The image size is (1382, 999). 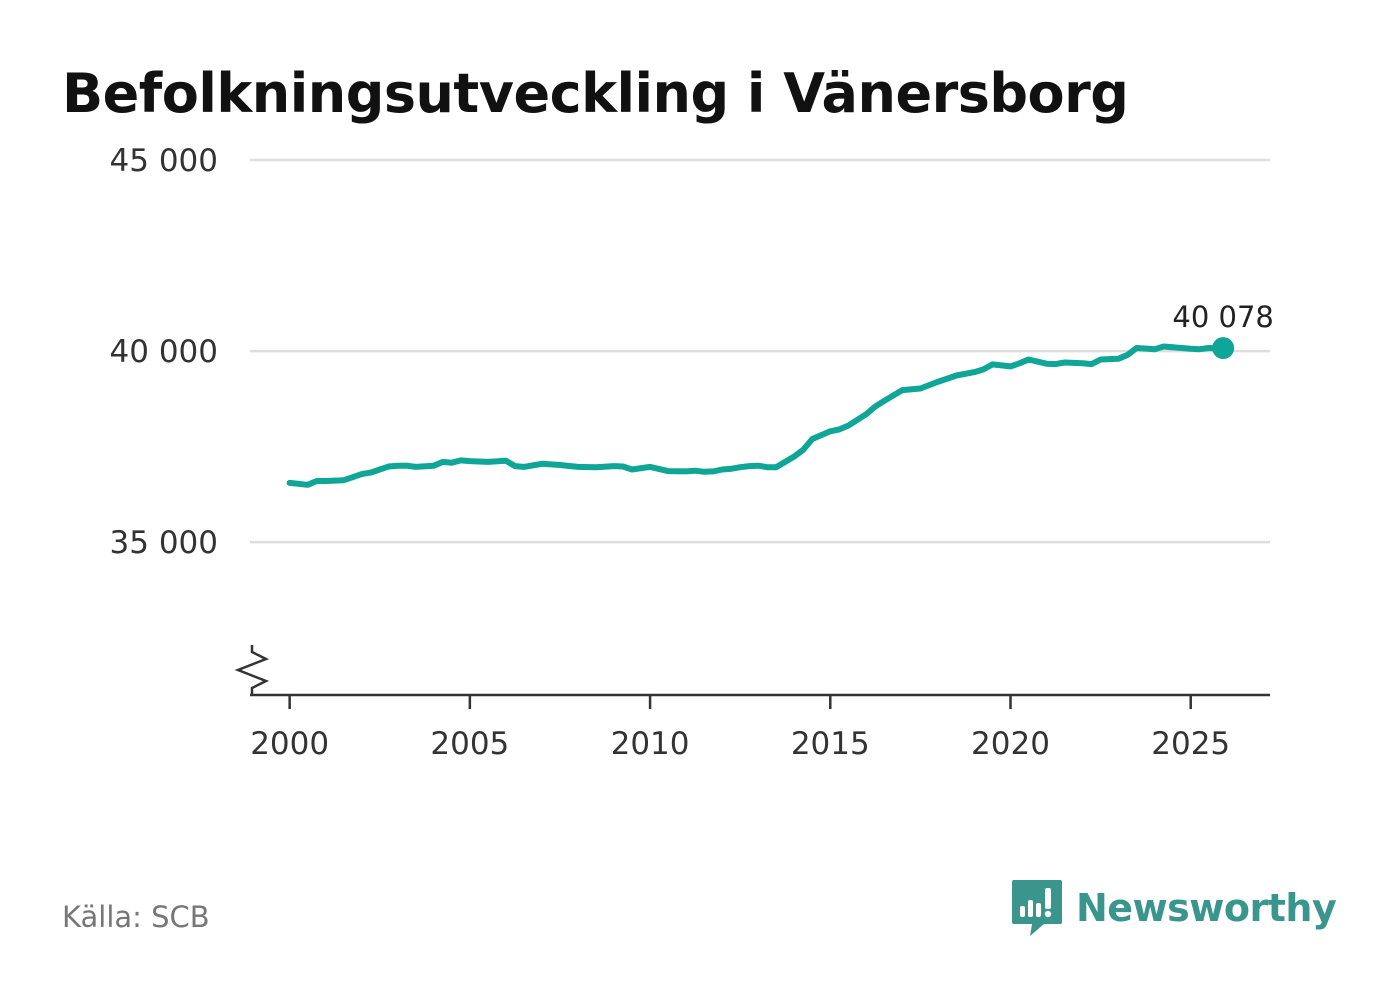 I want to click on x-tick-label: 2025, so click(x=1190, y=744).